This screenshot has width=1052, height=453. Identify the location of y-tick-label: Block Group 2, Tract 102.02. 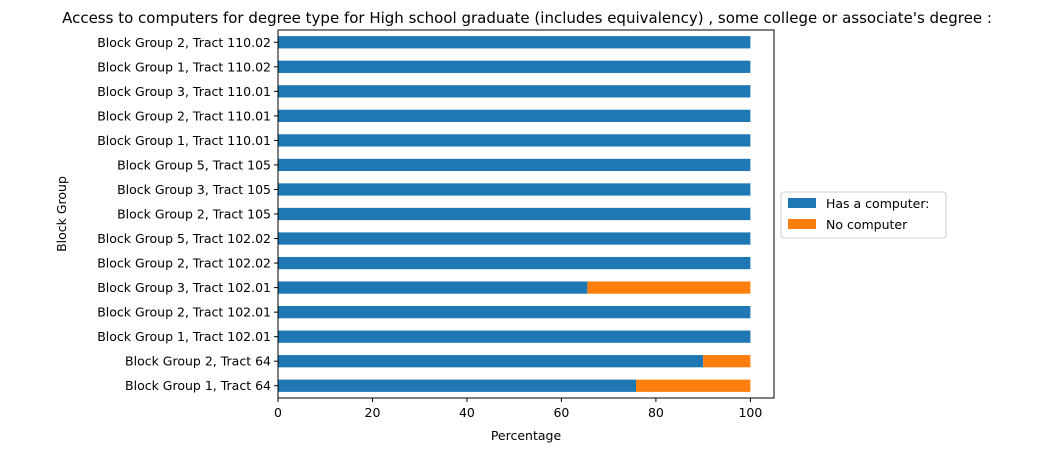
(184, 263).